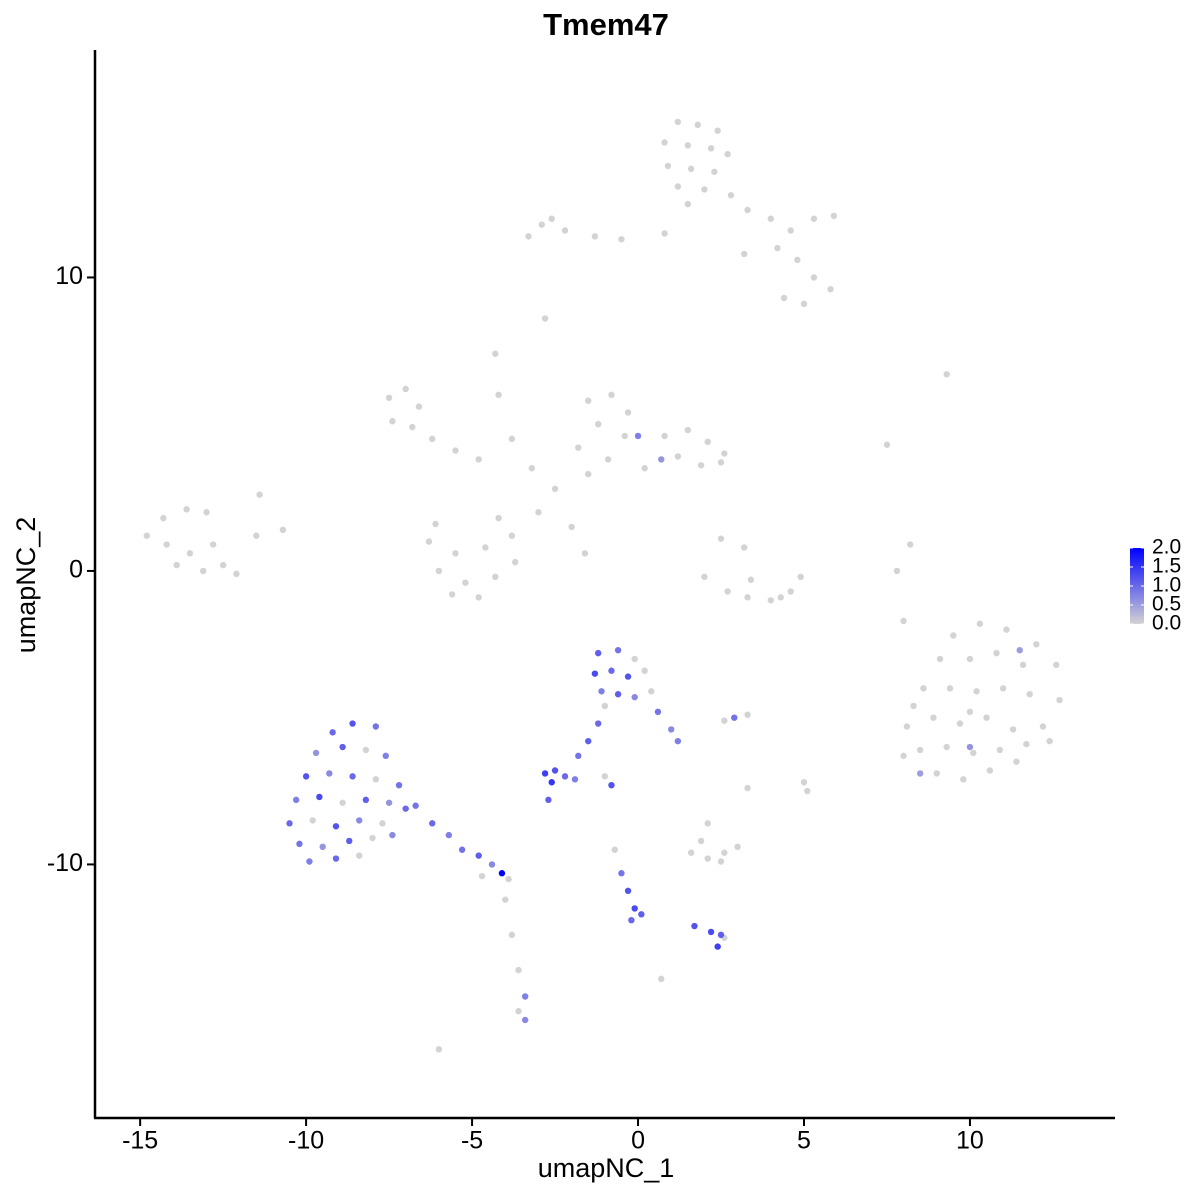  I want to click on y-tick-label: -10, so click(65, 863).